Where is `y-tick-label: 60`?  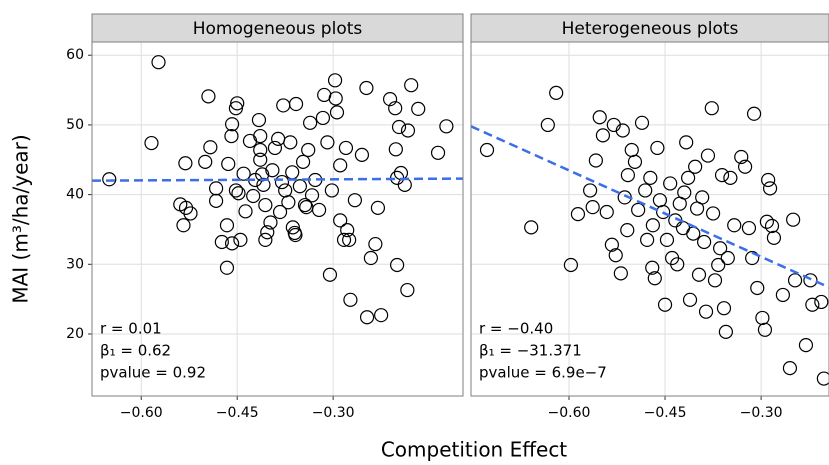 y-tick-label: 60 is located at coordinates (75, 55).